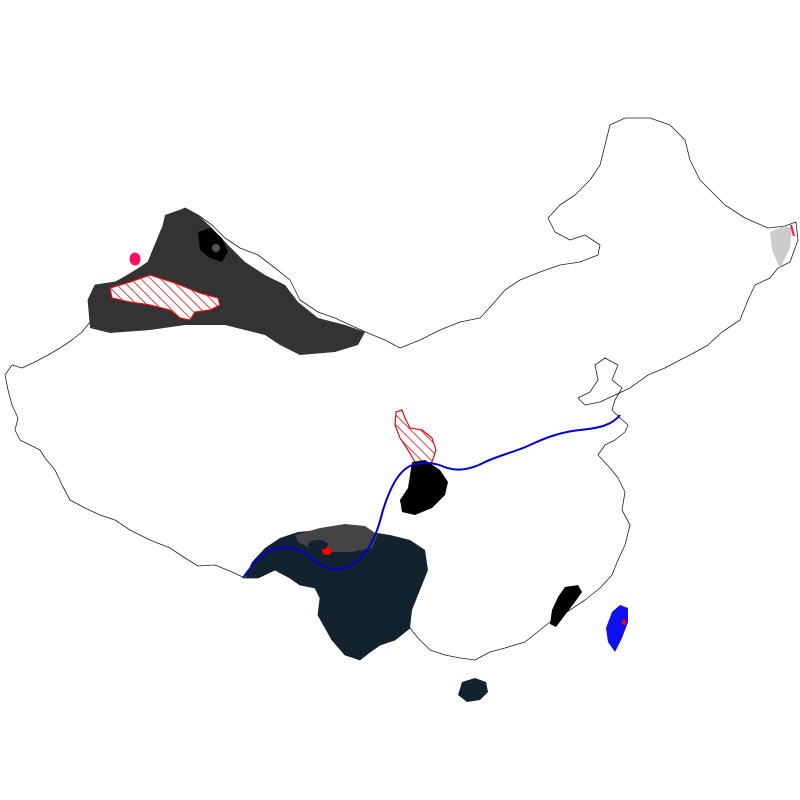  What do you see at coordinates (327, 551) in the screenshot?
I see `southwest-red-spot` at bounding box center [327, 551].